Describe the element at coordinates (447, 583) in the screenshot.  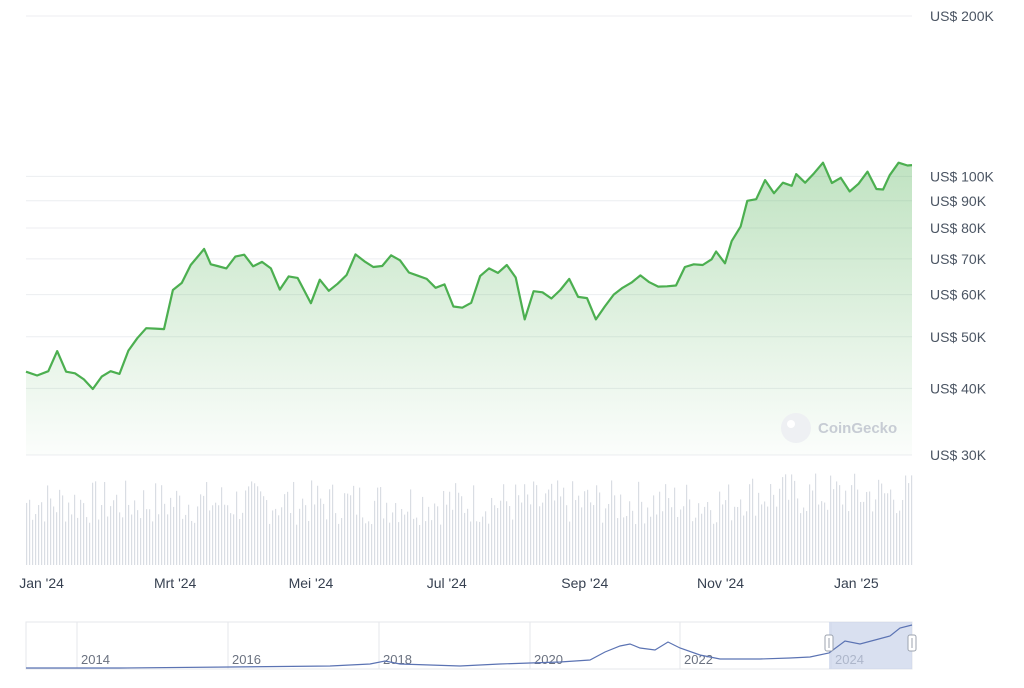
I see `x-tick-label: Jul '24` at that location.